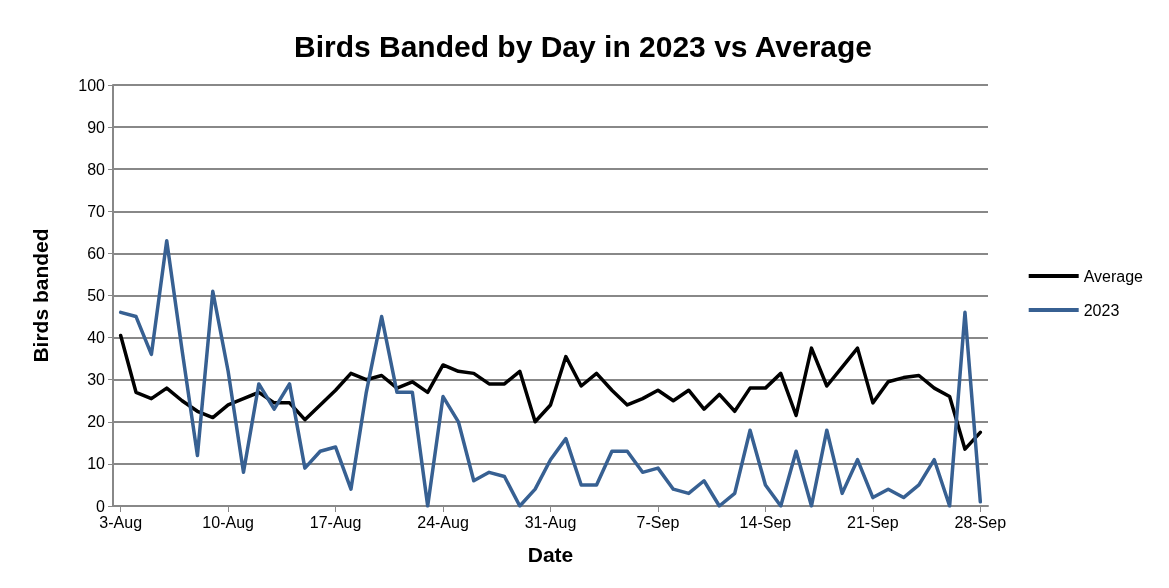 This screenshot has height=588, width=1169. What do you see at coordinates (40, 295) in the screenshot?
I see `y-axis-title: Birds banded` at bounding box center [40, 295].